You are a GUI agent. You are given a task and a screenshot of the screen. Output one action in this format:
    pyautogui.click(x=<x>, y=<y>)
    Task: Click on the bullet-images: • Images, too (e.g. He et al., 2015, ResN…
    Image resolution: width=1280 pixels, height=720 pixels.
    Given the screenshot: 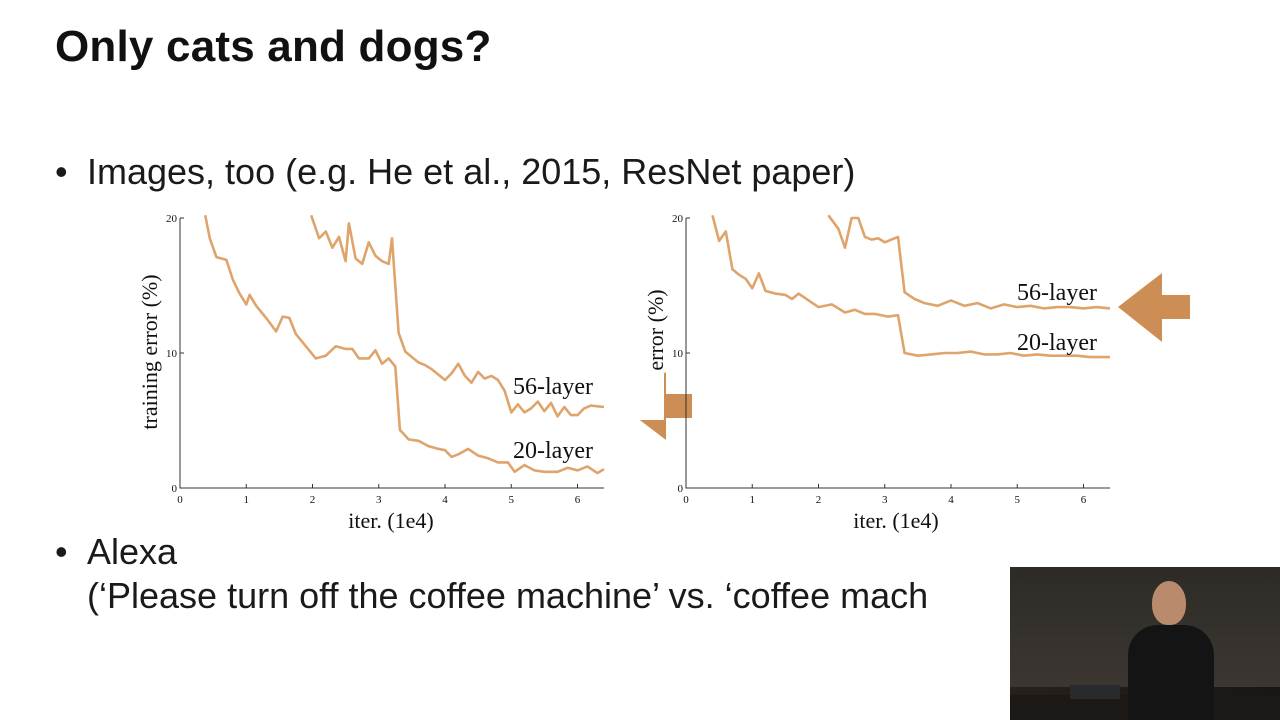 What is the action you would take?
    pyautogui.click(x=455, y=172)
    